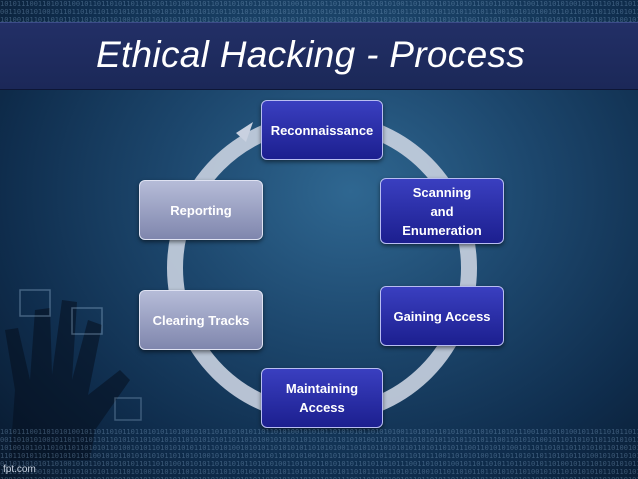 The width and height of the screenshot is (638, 479). I want to click on step-reporting: Reporting, so click(201, 210).